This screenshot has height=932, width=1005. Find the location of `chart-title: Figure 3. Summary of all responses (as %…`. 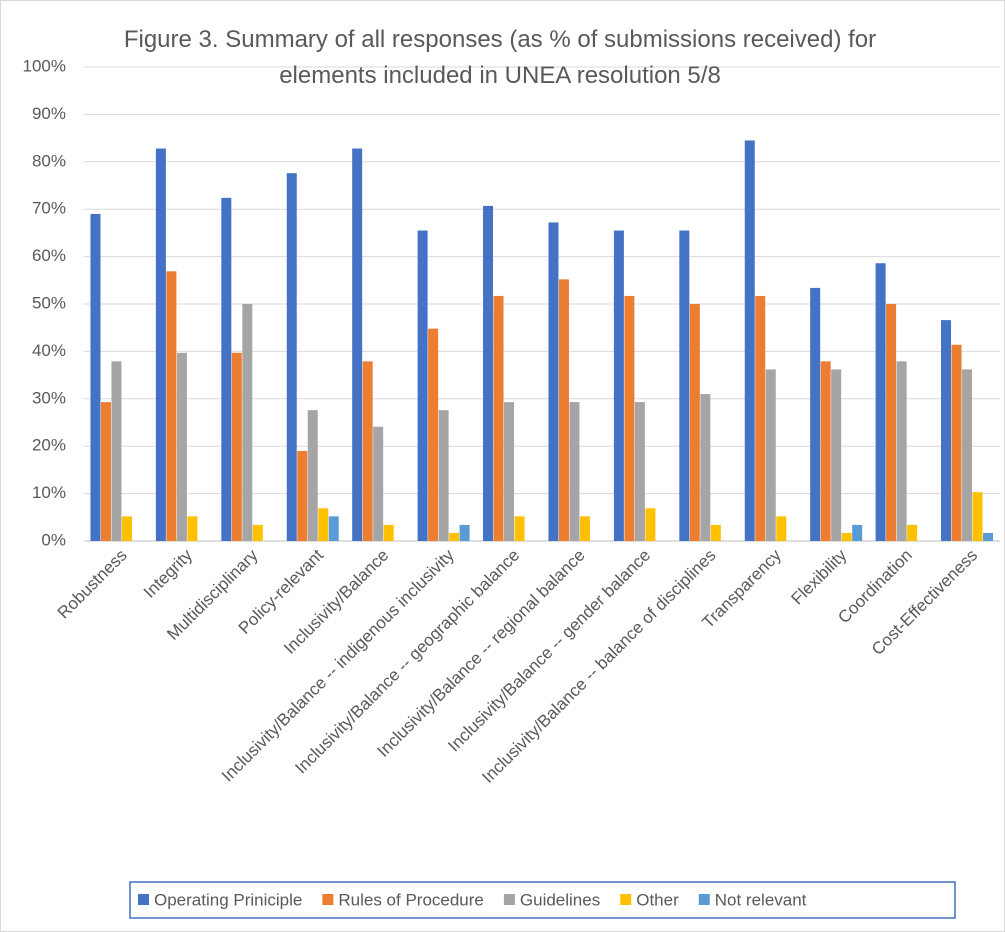

chart-title: Figure 3. Summary of all responses (as %… is located at coordinates (500, 57).